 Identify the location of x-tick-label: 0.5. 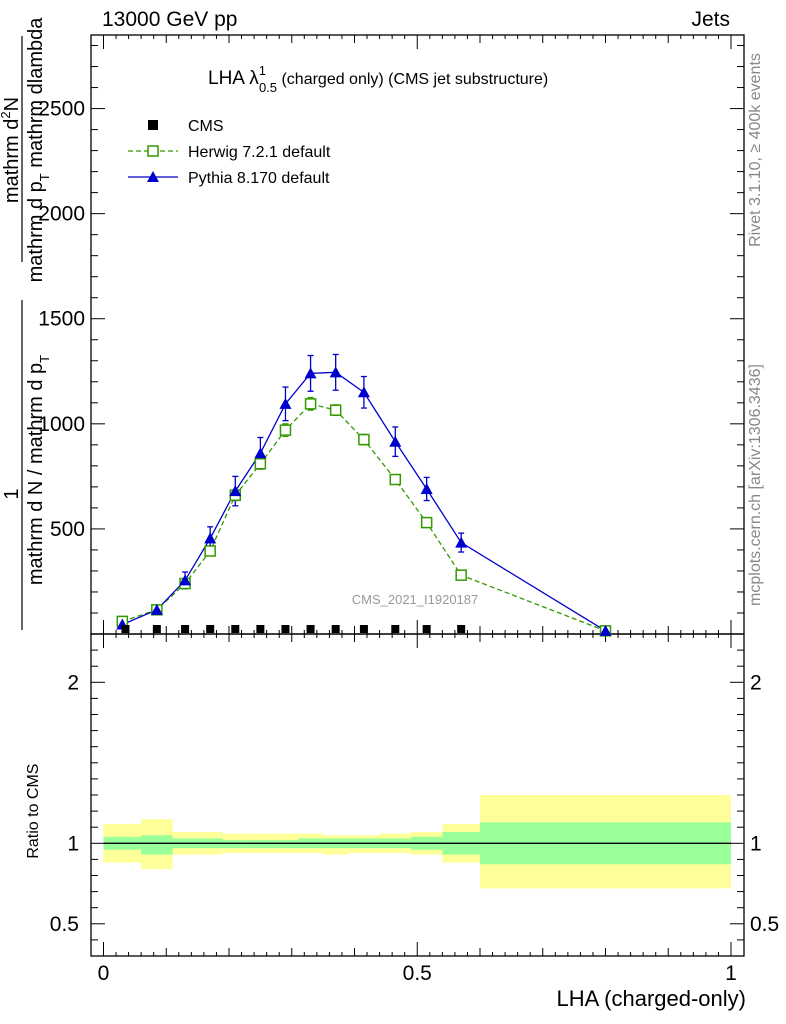
(417, 973).